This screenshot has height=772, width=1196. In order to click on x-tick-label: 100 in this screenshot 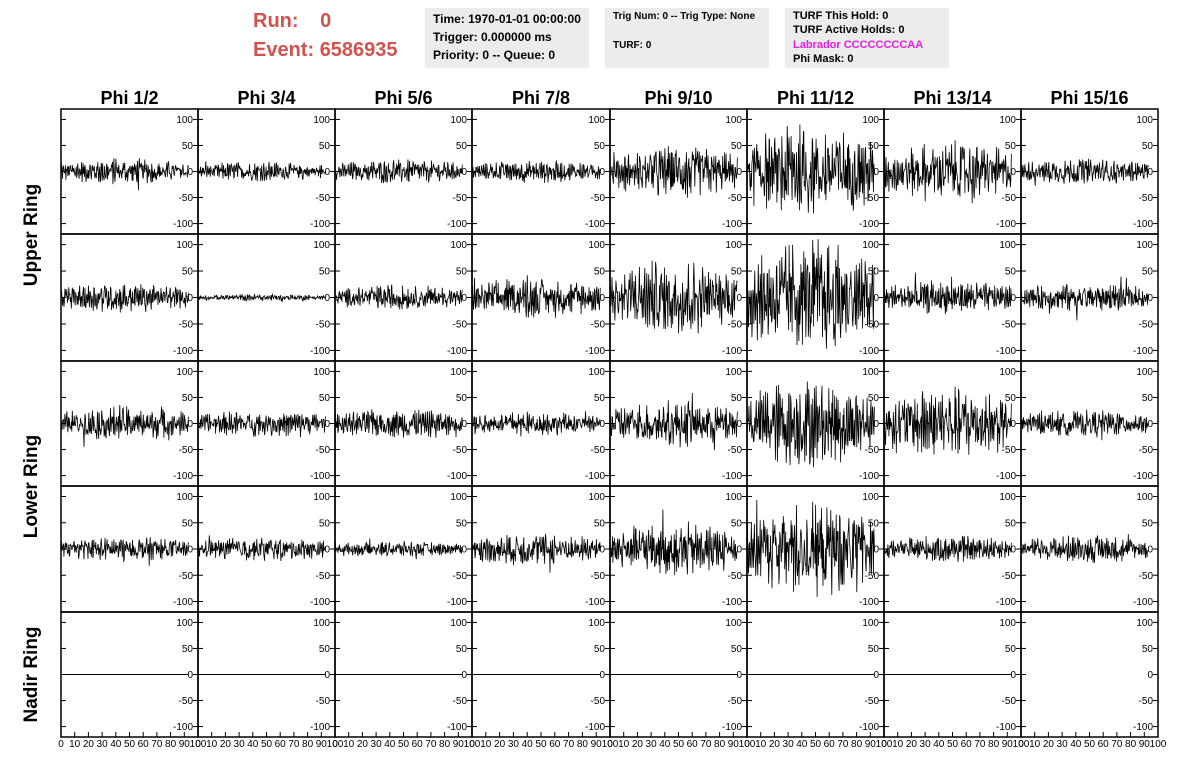, I will do `click(610, 744)`.